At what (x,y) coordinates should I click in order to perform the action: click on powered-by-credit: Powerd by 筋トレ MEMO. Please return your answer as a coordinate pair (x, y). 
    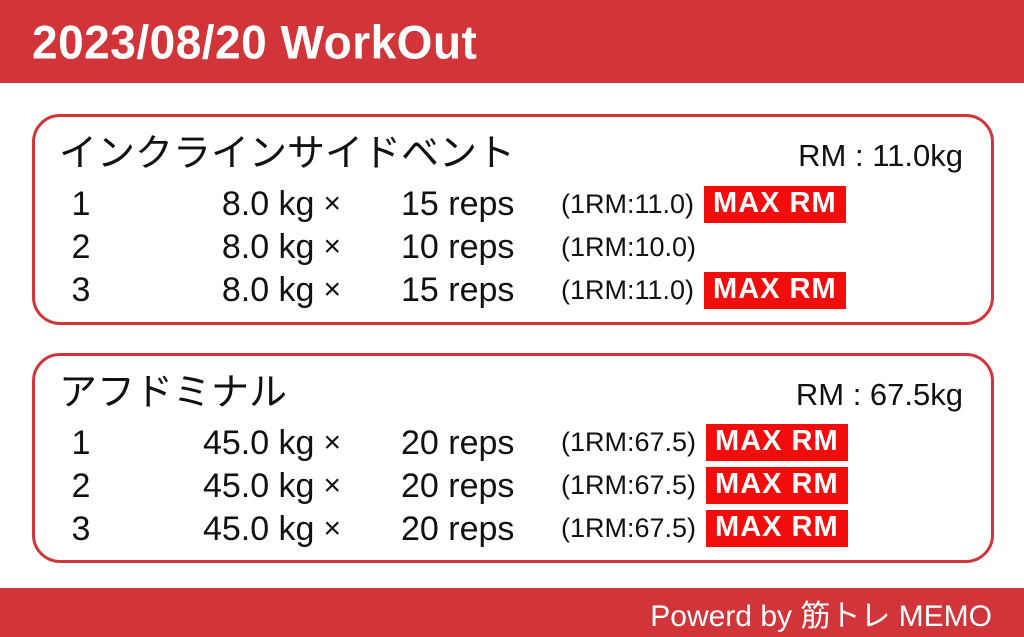
    Looking at the image, I should click on (821, 616).